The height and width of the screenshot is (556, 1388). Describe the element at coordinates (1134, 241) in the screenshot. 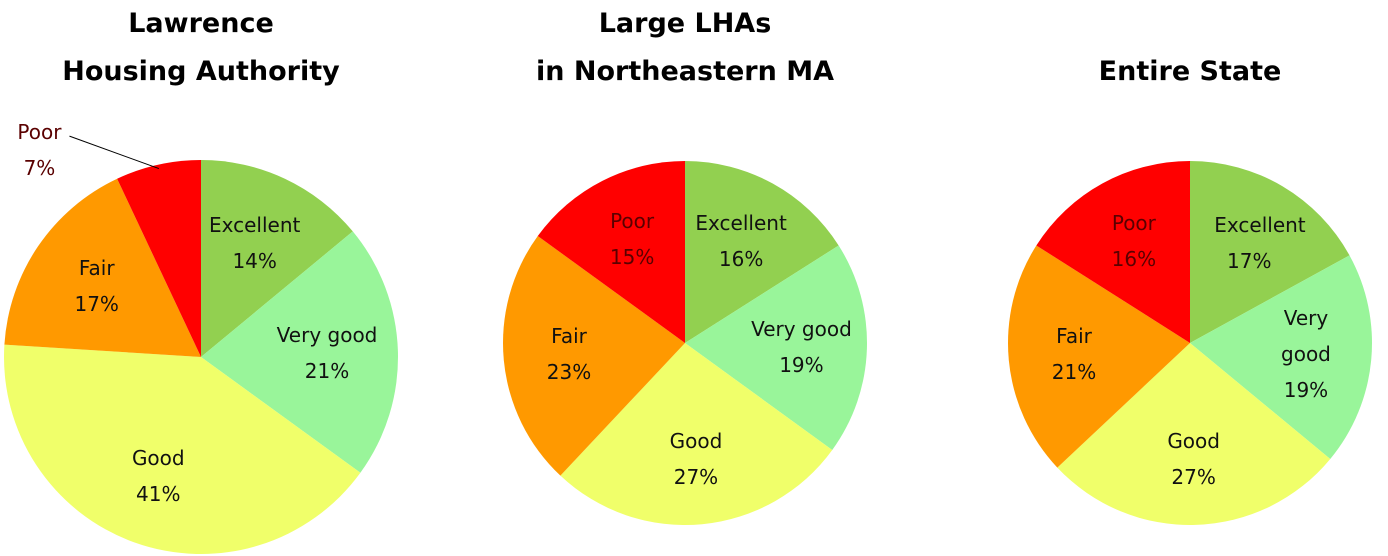

I see `data-label: Poor 16%` at that location.